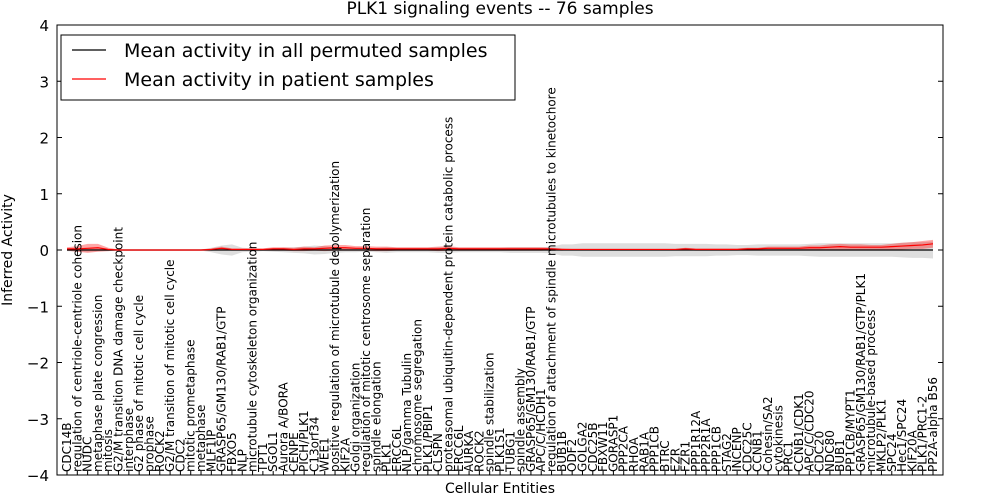 The width and height of the screenshot is (1000, 500). Describe the element at coordinates (479, 451) in the screenshot. I see `x-tick-label: ROCK2` at that location.